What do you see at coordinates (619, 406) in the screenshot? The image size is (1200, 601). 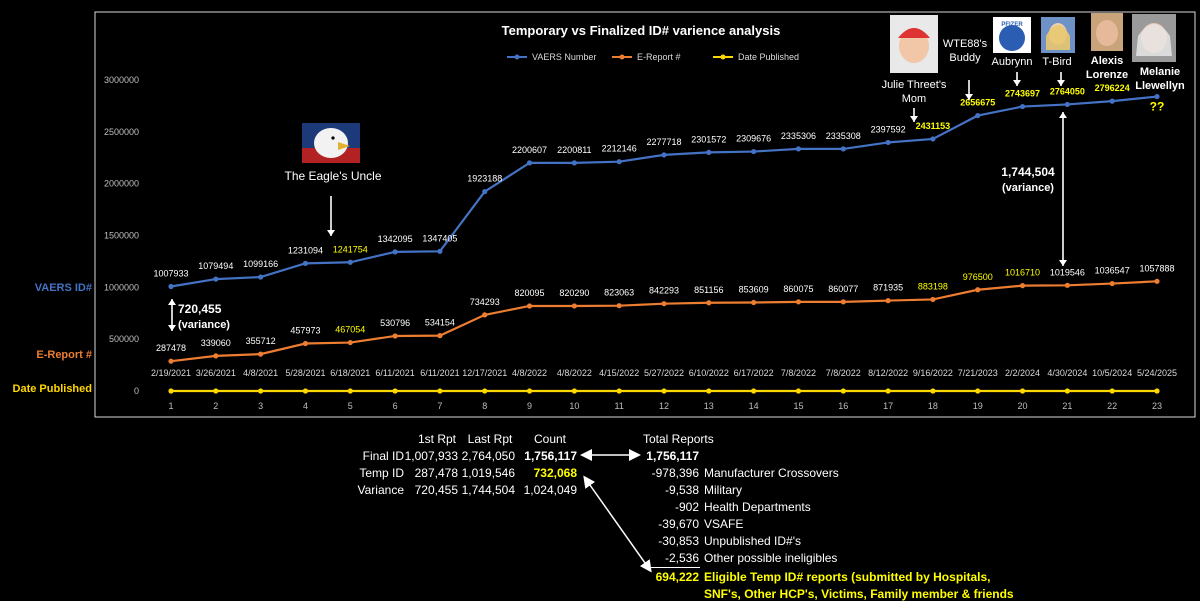 I see `x-tick-label: 11` at bounding box center [619, 406].